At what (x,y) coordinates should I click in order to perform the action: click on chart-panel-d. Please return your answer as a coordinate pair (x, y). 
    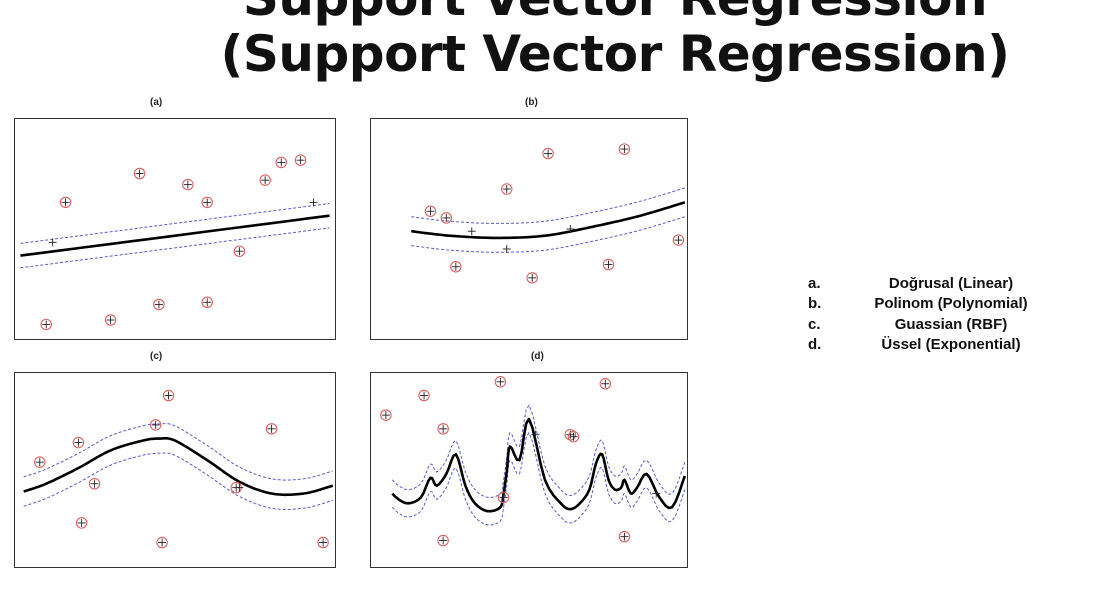
    Looking at the image, I should click on (529, 470).